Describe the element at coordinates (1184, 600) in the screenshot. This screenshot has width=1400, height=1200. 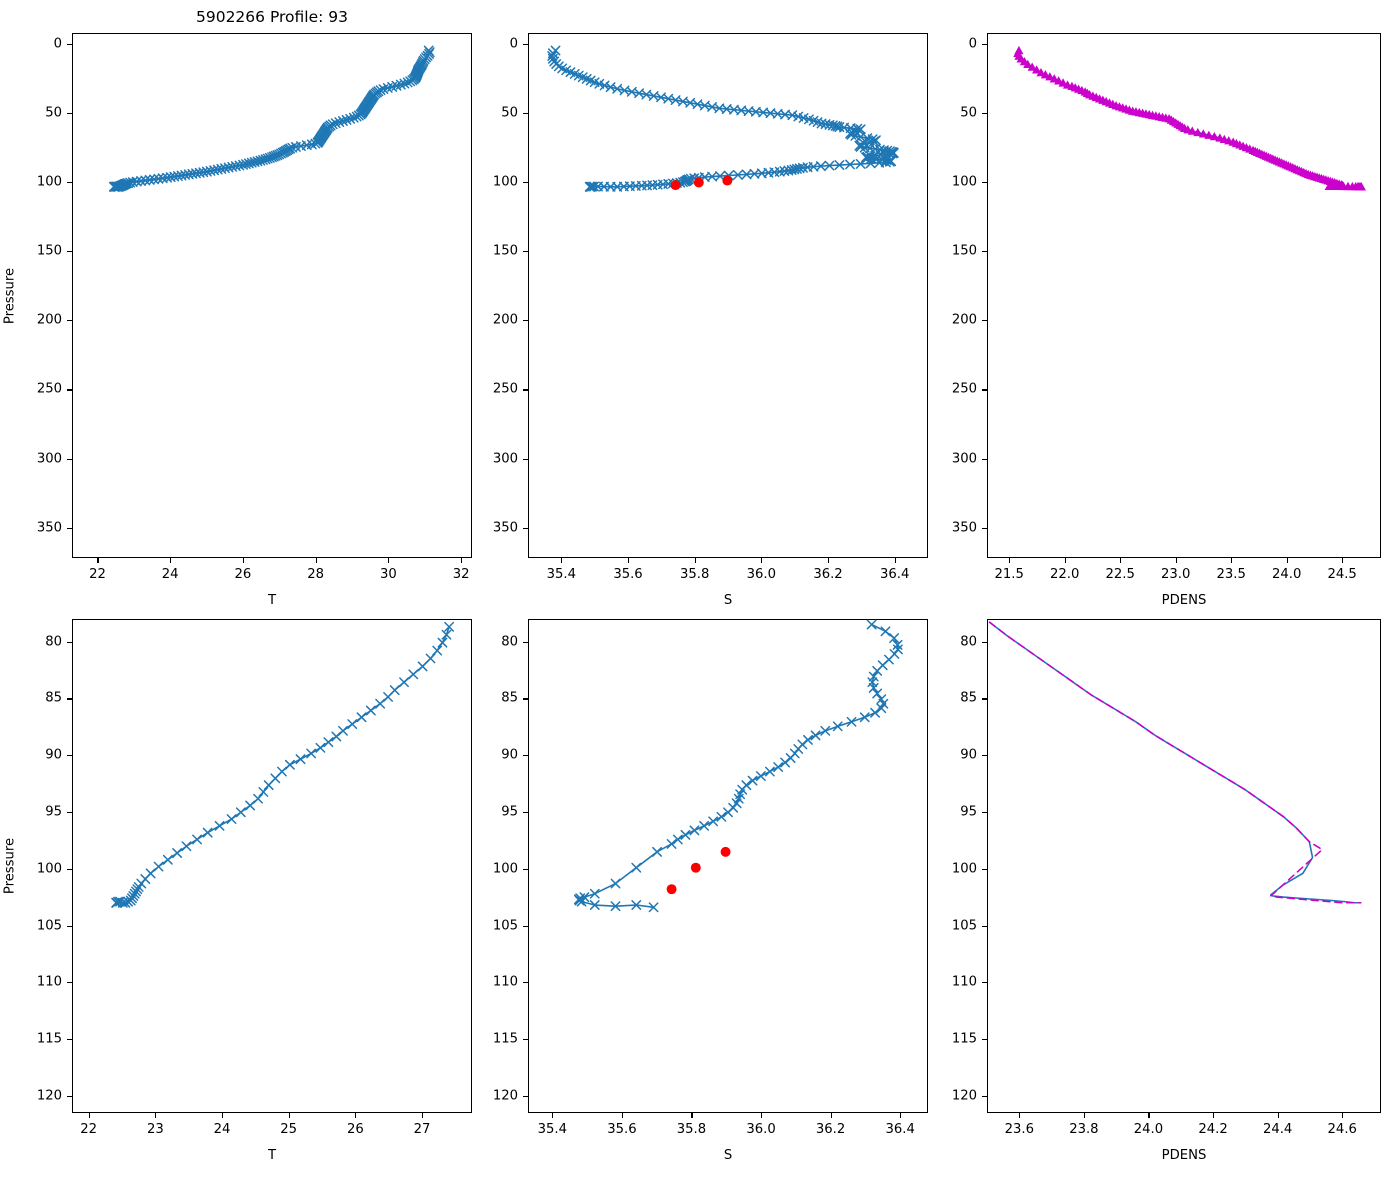
I see `x-axis-label-top-right-pdens: PDENS` at that location.